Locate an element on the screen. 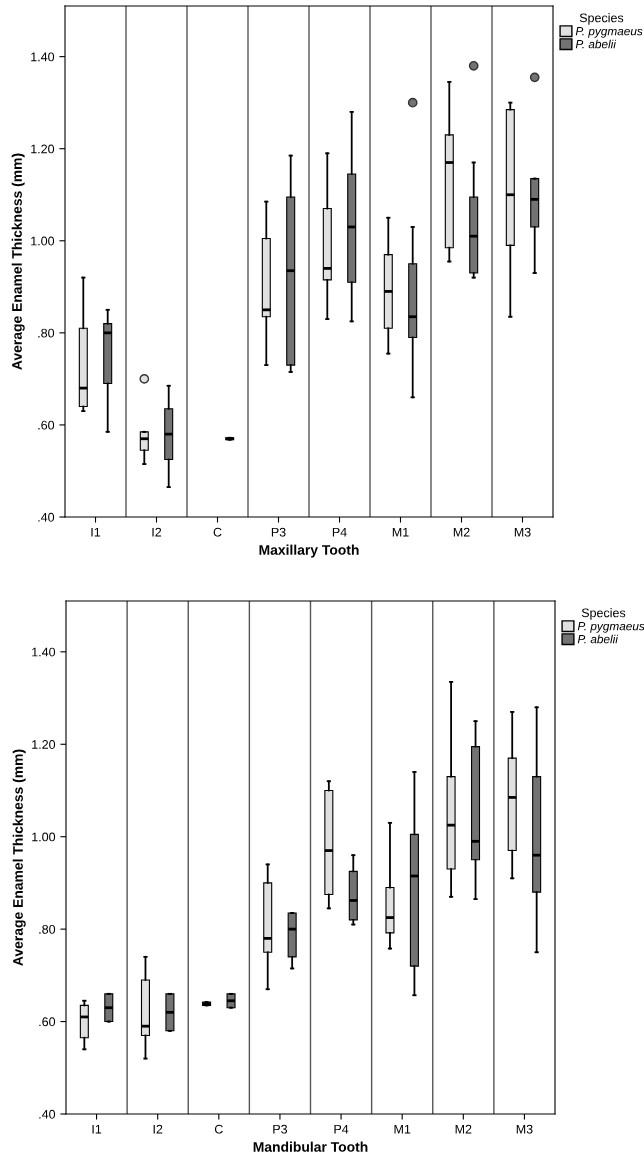 Image resolution: width=644 pixels, height=1156 pixels. x-axis-title: Mandibular Tooth is located at coordinates (310, 1146).